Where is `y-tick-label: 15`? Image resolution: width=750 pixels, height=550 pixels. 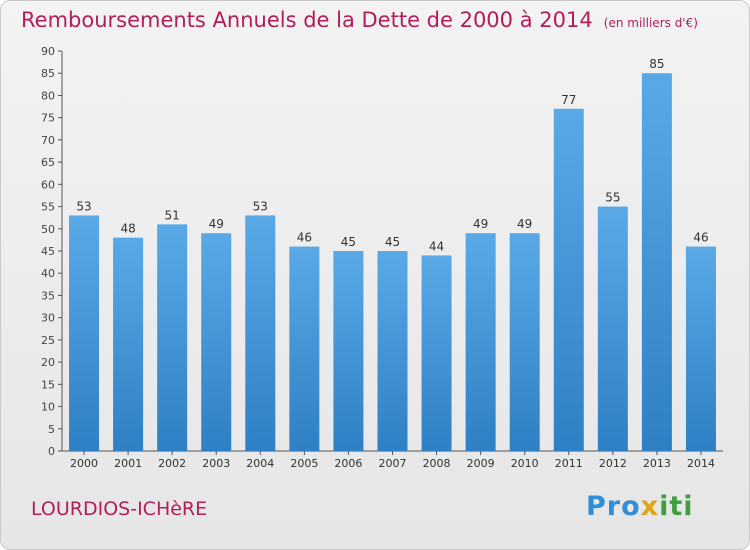
y-tick-label: 15 is located at coordinates (48, 384).